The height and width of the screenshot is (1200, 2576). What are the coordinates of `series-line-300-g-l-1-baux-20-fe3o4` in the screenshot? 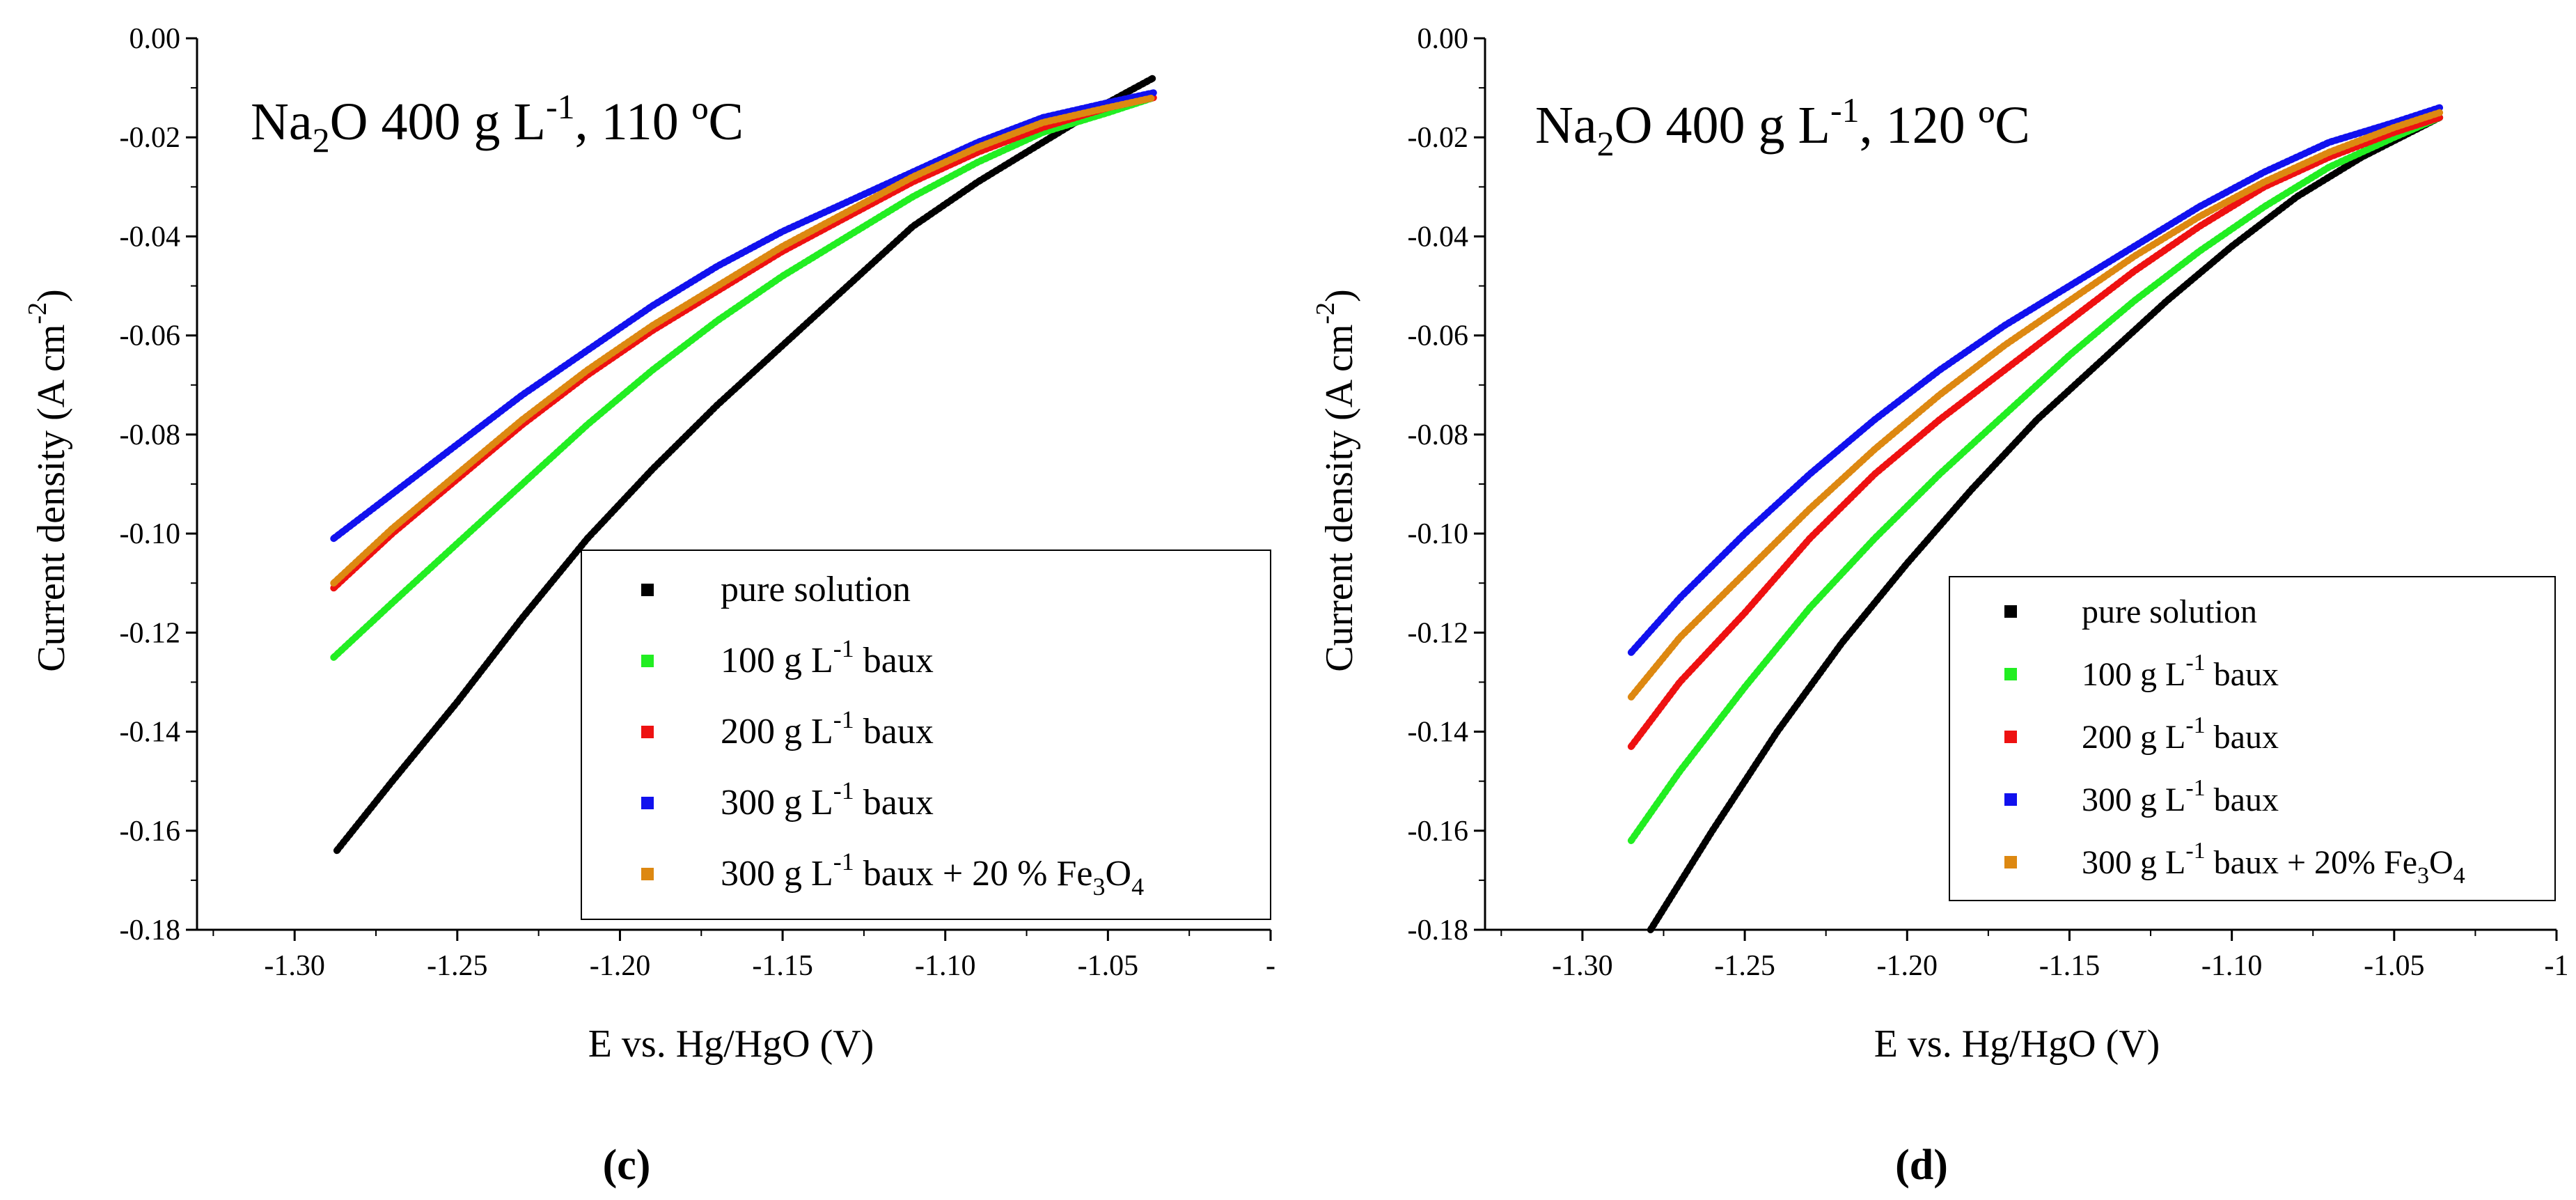 It's located at (743, 340).